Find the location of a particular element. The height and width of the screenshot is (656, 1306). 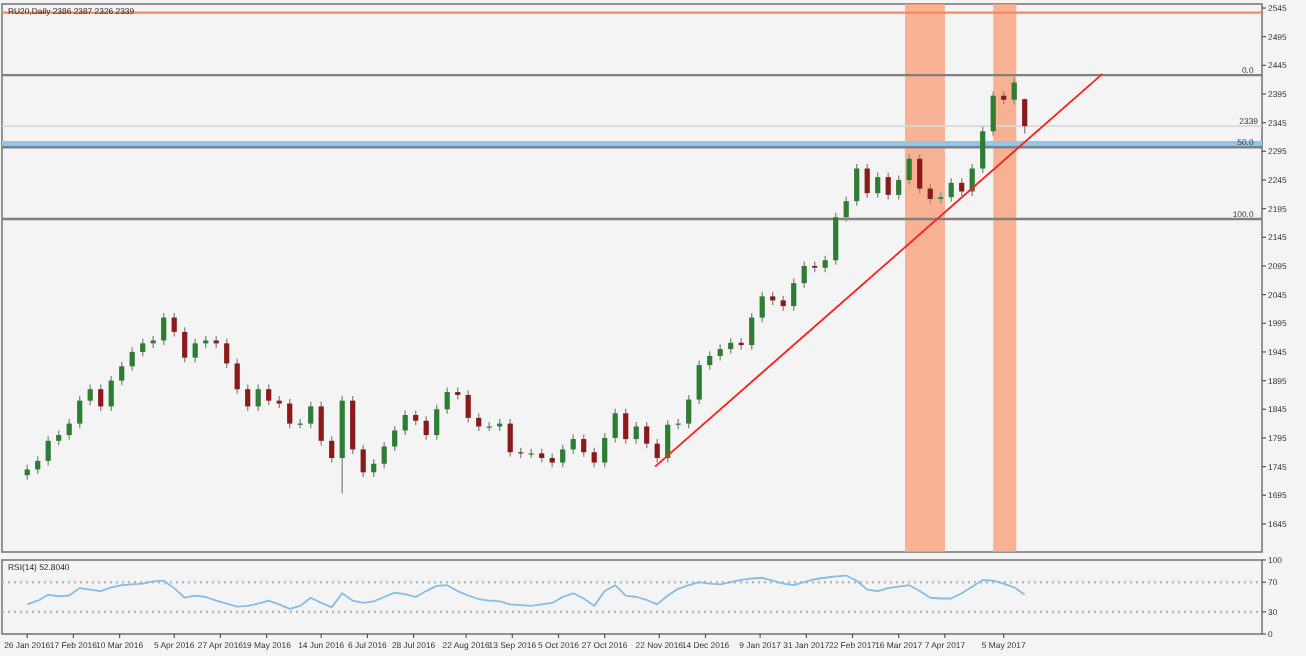

line-series is located at coordinates (526, 592).